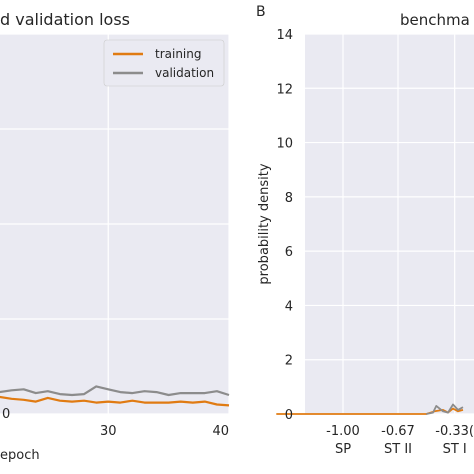 The image size is (474, 474). What do you see at coordinates (343, 431) in the screenshot?
I see `xtick-label: -1.00` at bounding box center [343, 431].